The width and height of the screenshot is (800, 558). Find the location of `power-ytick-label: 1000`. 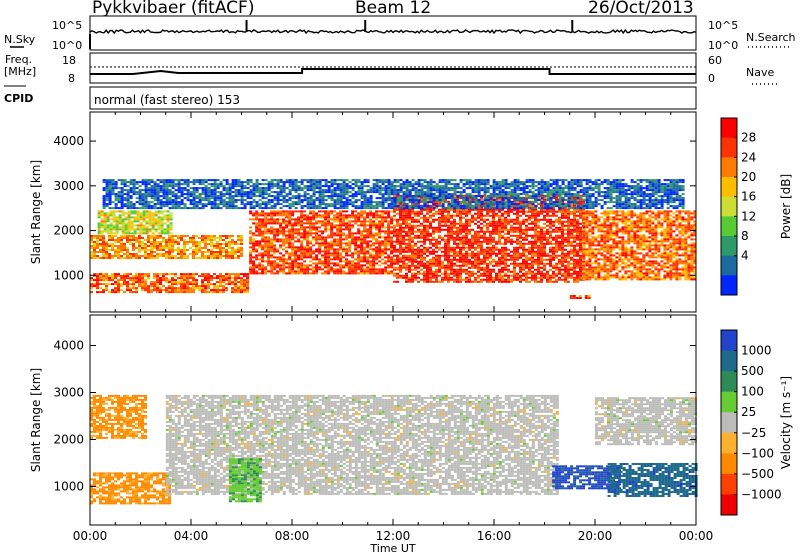

power-ytick-label: 1000 is located at coordinates (68, 275).